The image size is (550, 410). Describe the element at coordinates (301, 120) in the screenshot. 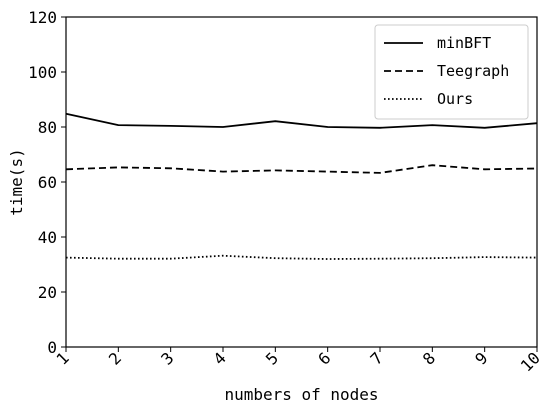

I see `series-line-minbft` at that location.